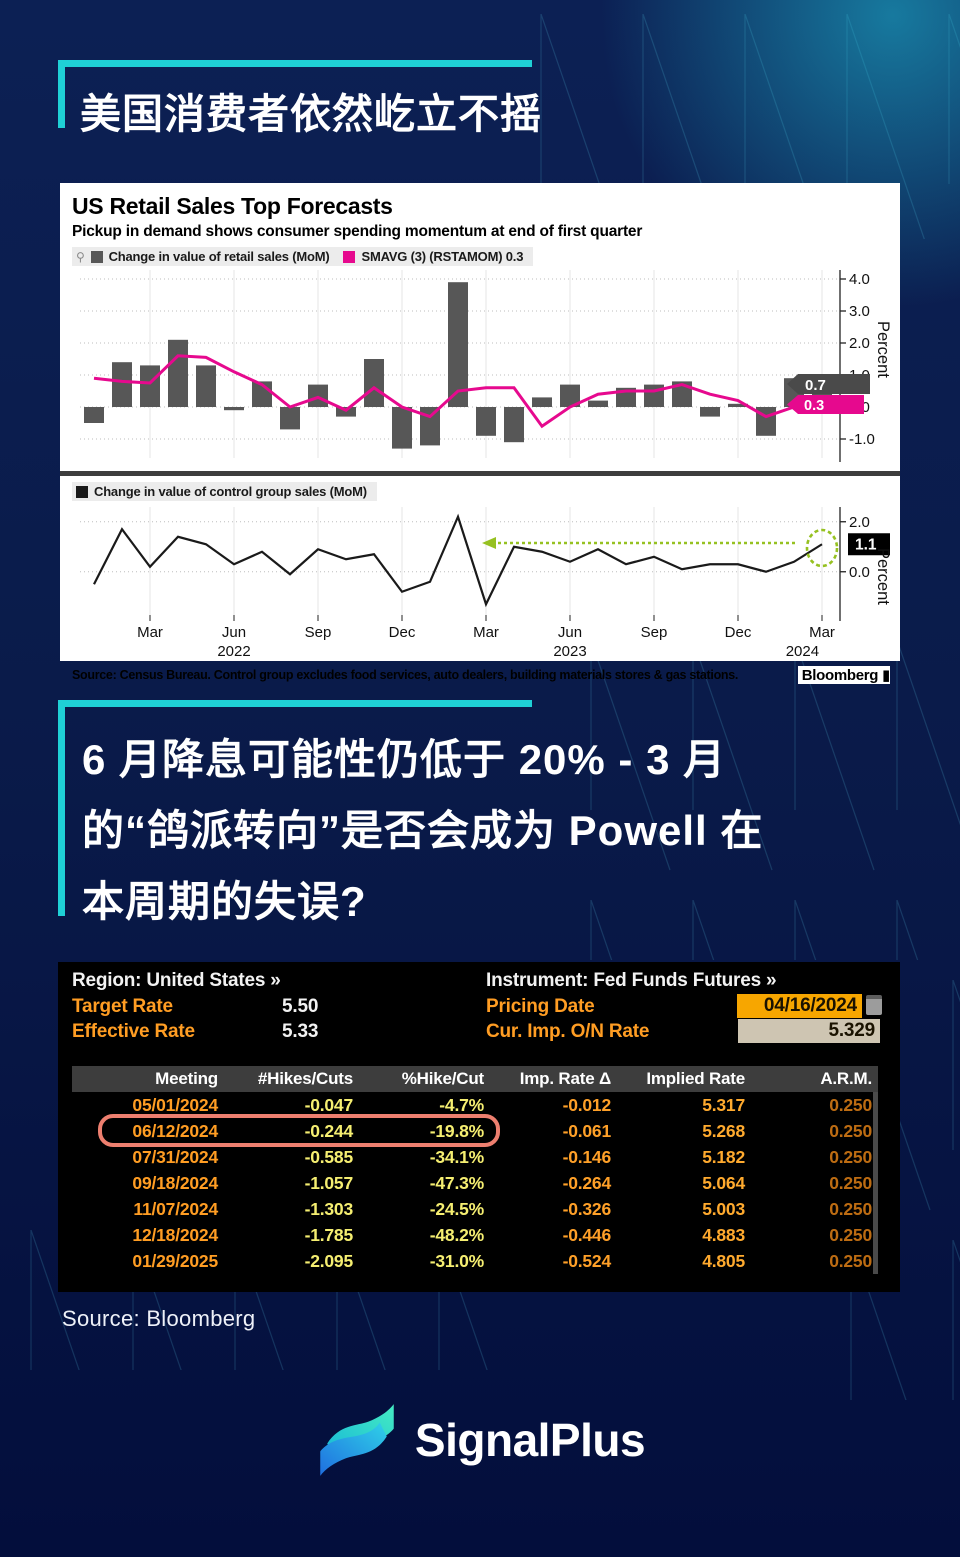  I want to click on accent-bar-left, so click(61, 94).